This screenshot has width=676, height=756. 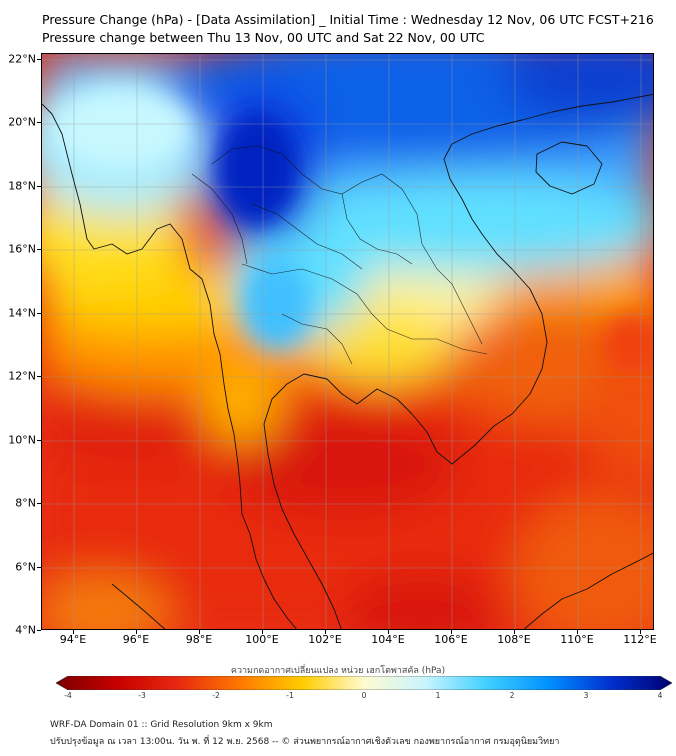 What do you see at coordinates (136, 639) in the screenshot?
I see `lon-tick-label: 96°E` at bounding box center [136, 639].